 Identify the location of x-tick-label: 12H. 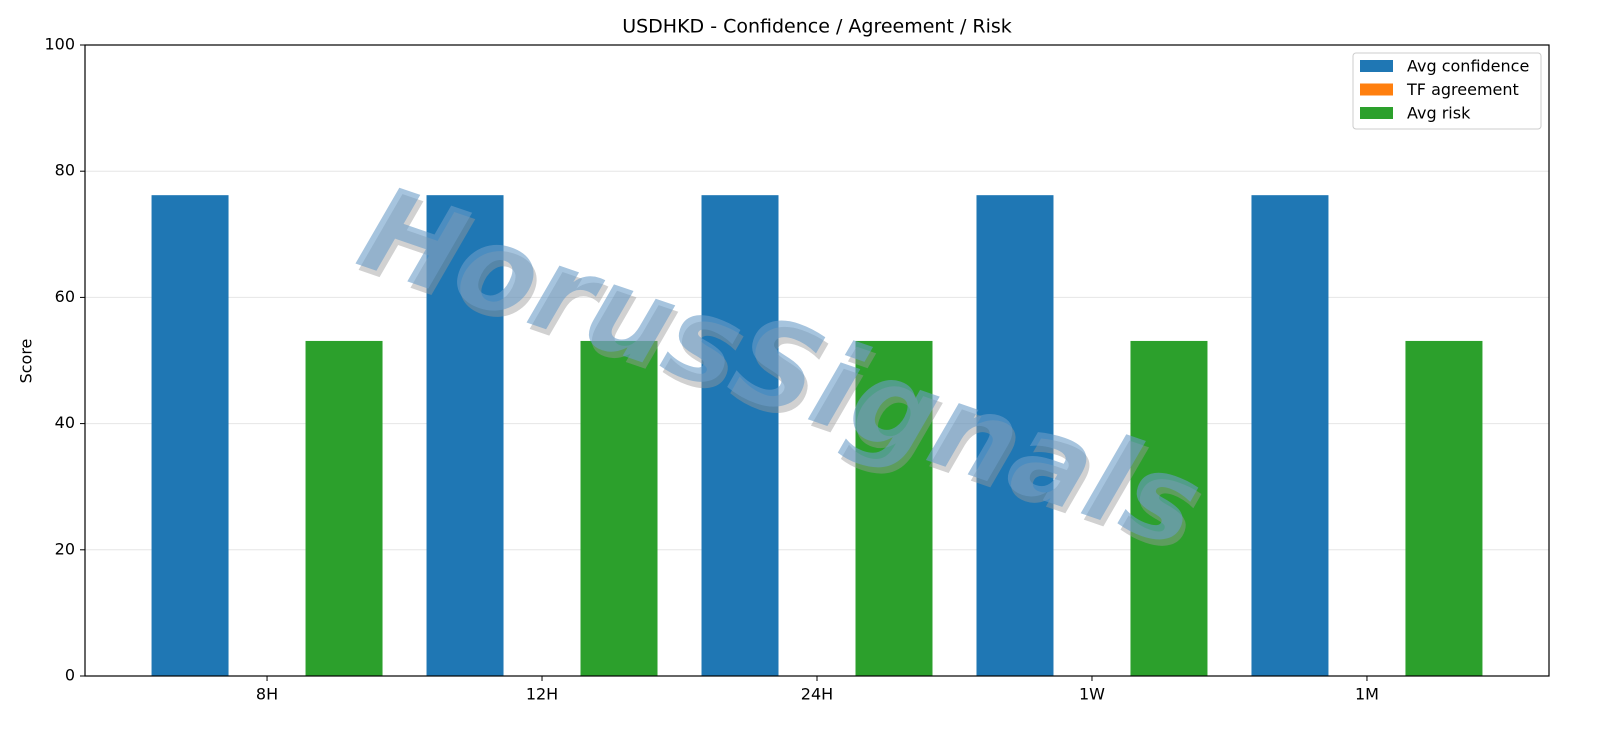
(542, 694).